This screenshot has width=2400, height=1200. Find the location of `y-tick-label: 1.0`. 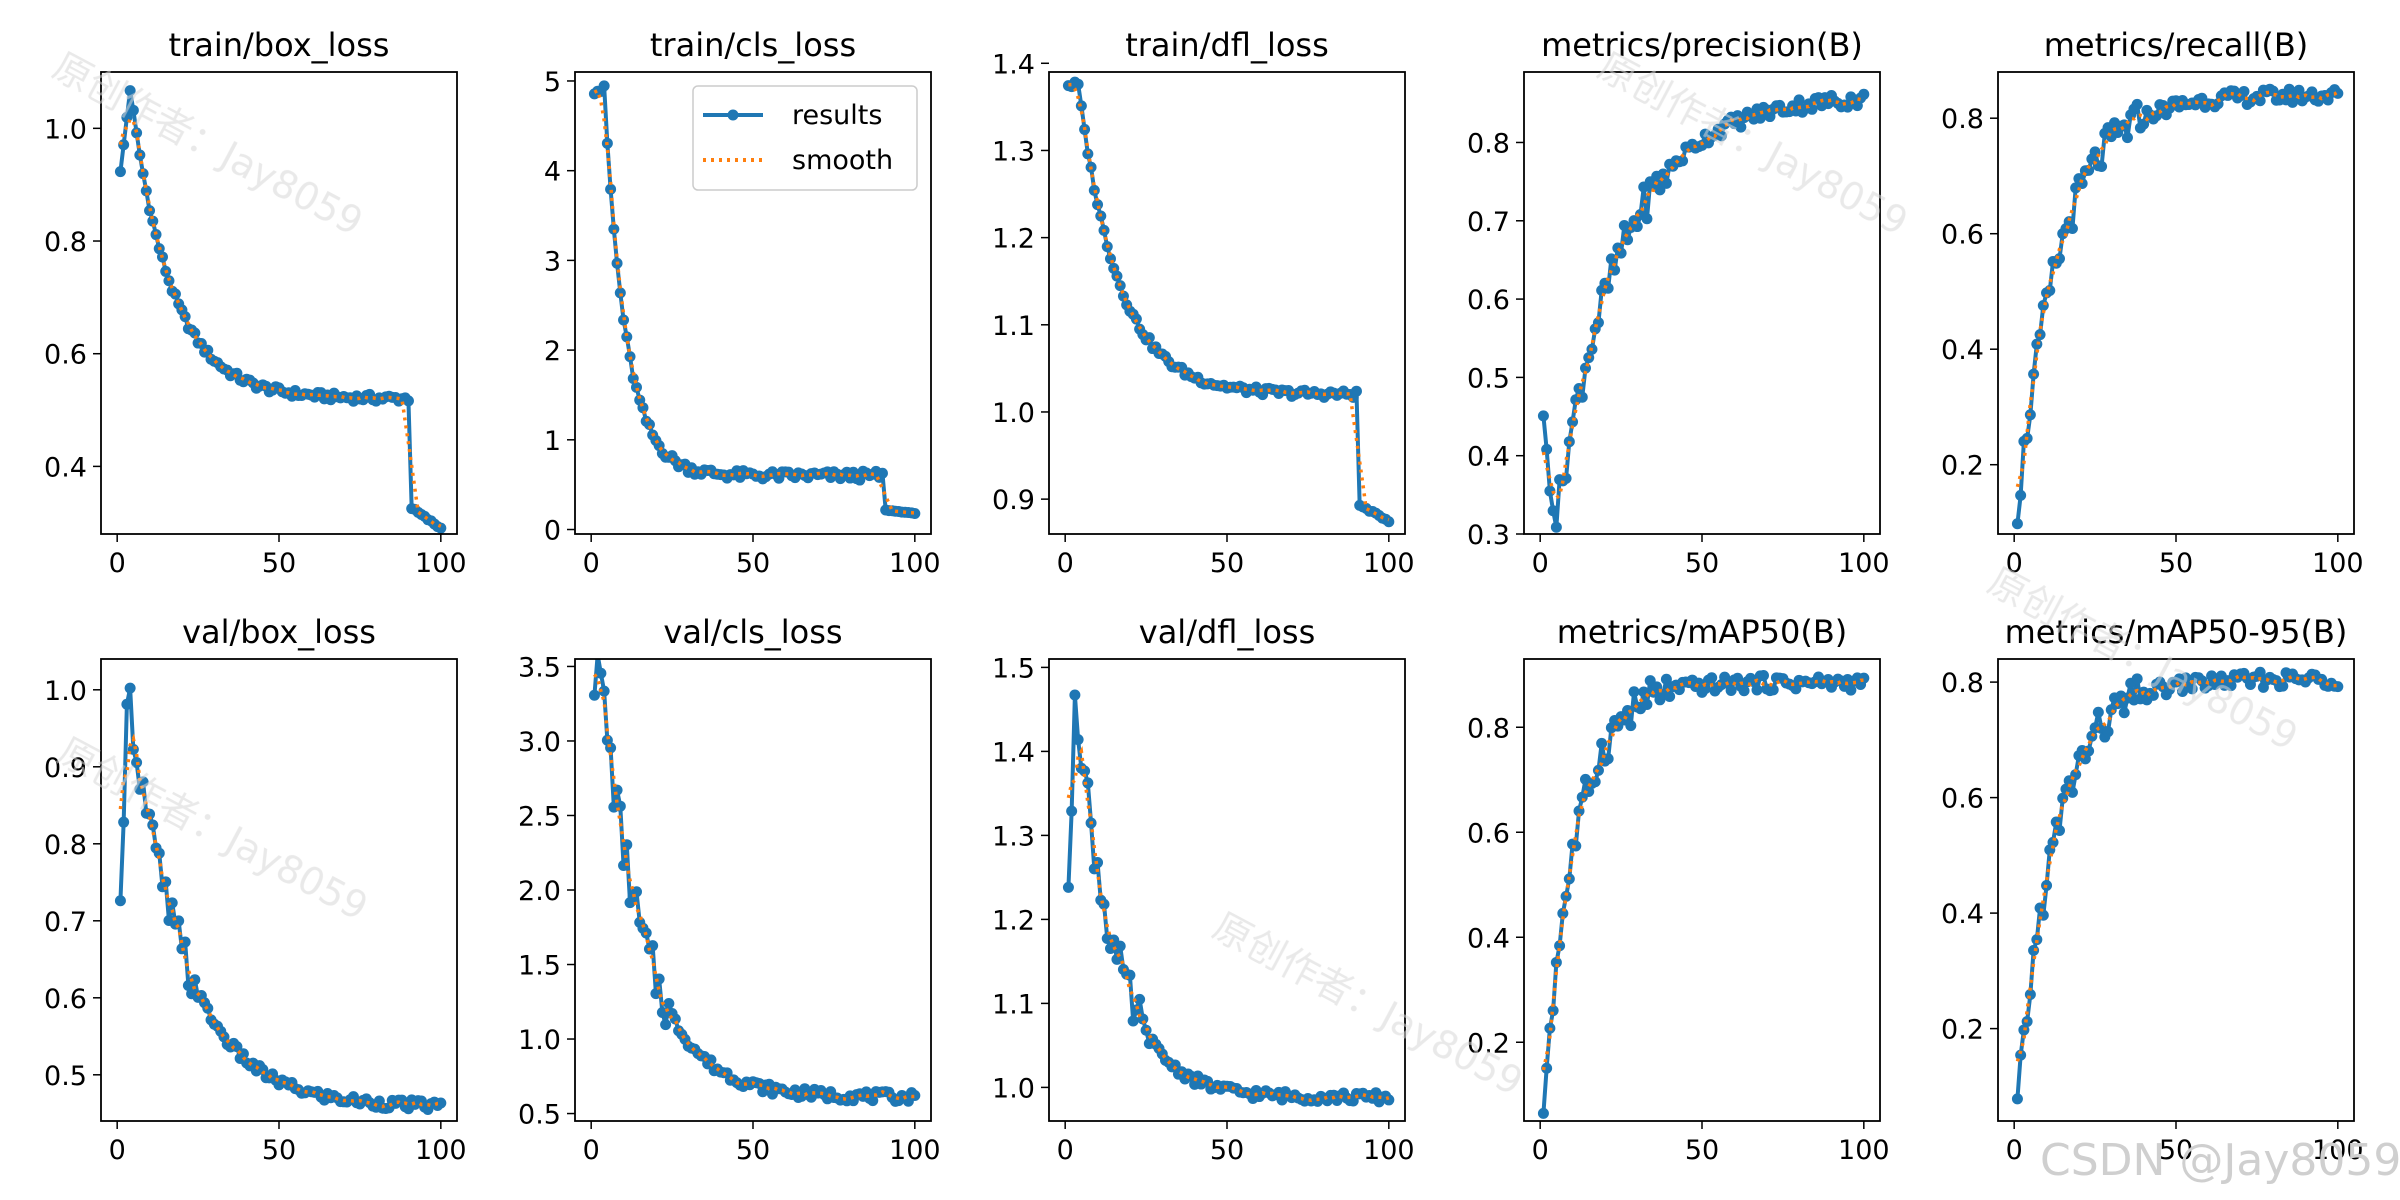

y-tick-label: 1.0 is located at coordinates (1013, 1088).